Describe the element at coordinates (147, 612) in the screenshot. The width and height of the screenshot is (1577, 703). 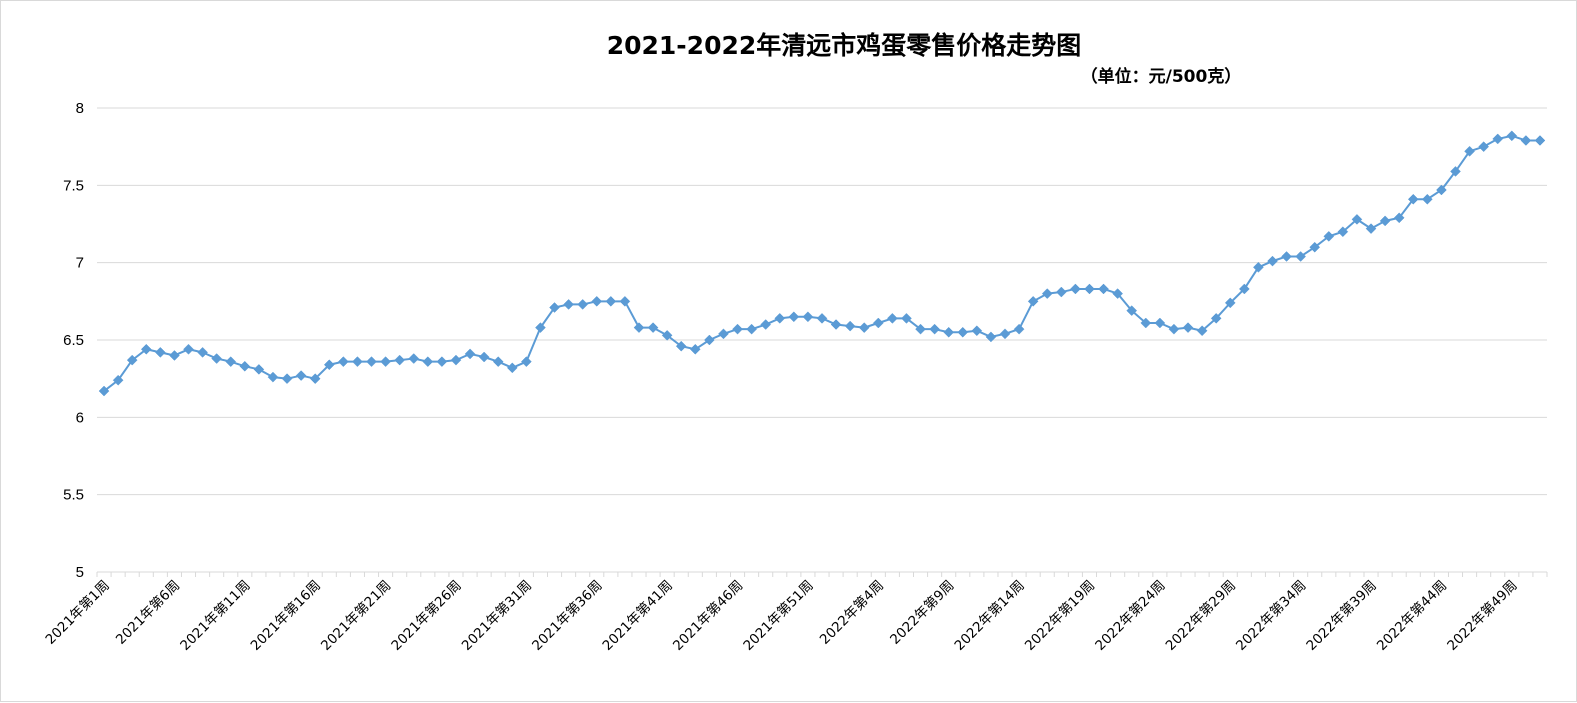
I see `x-tick-label: 2021年第6周` at that location.